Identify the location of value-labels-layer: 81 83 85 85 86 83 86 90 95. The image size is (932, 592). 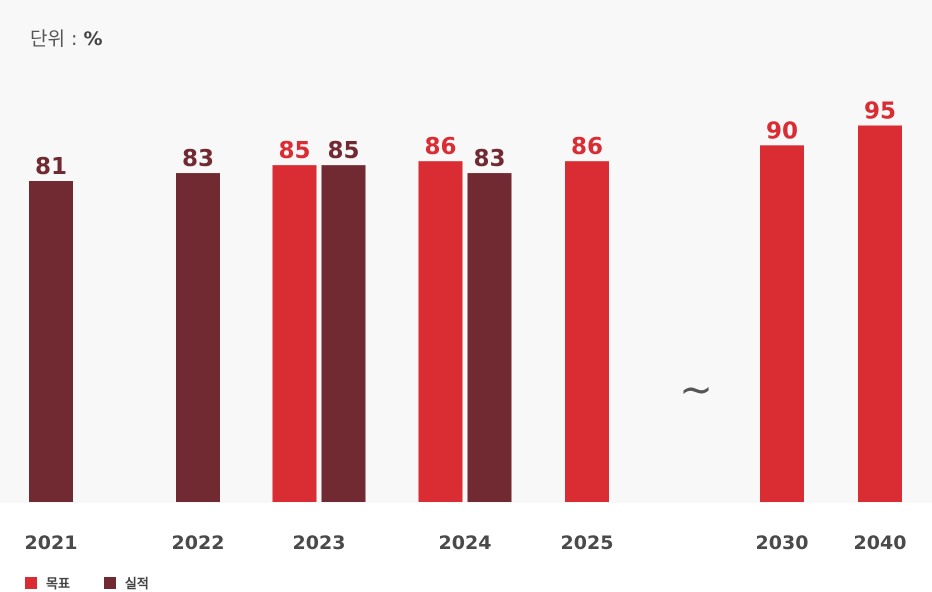
(465, 139).